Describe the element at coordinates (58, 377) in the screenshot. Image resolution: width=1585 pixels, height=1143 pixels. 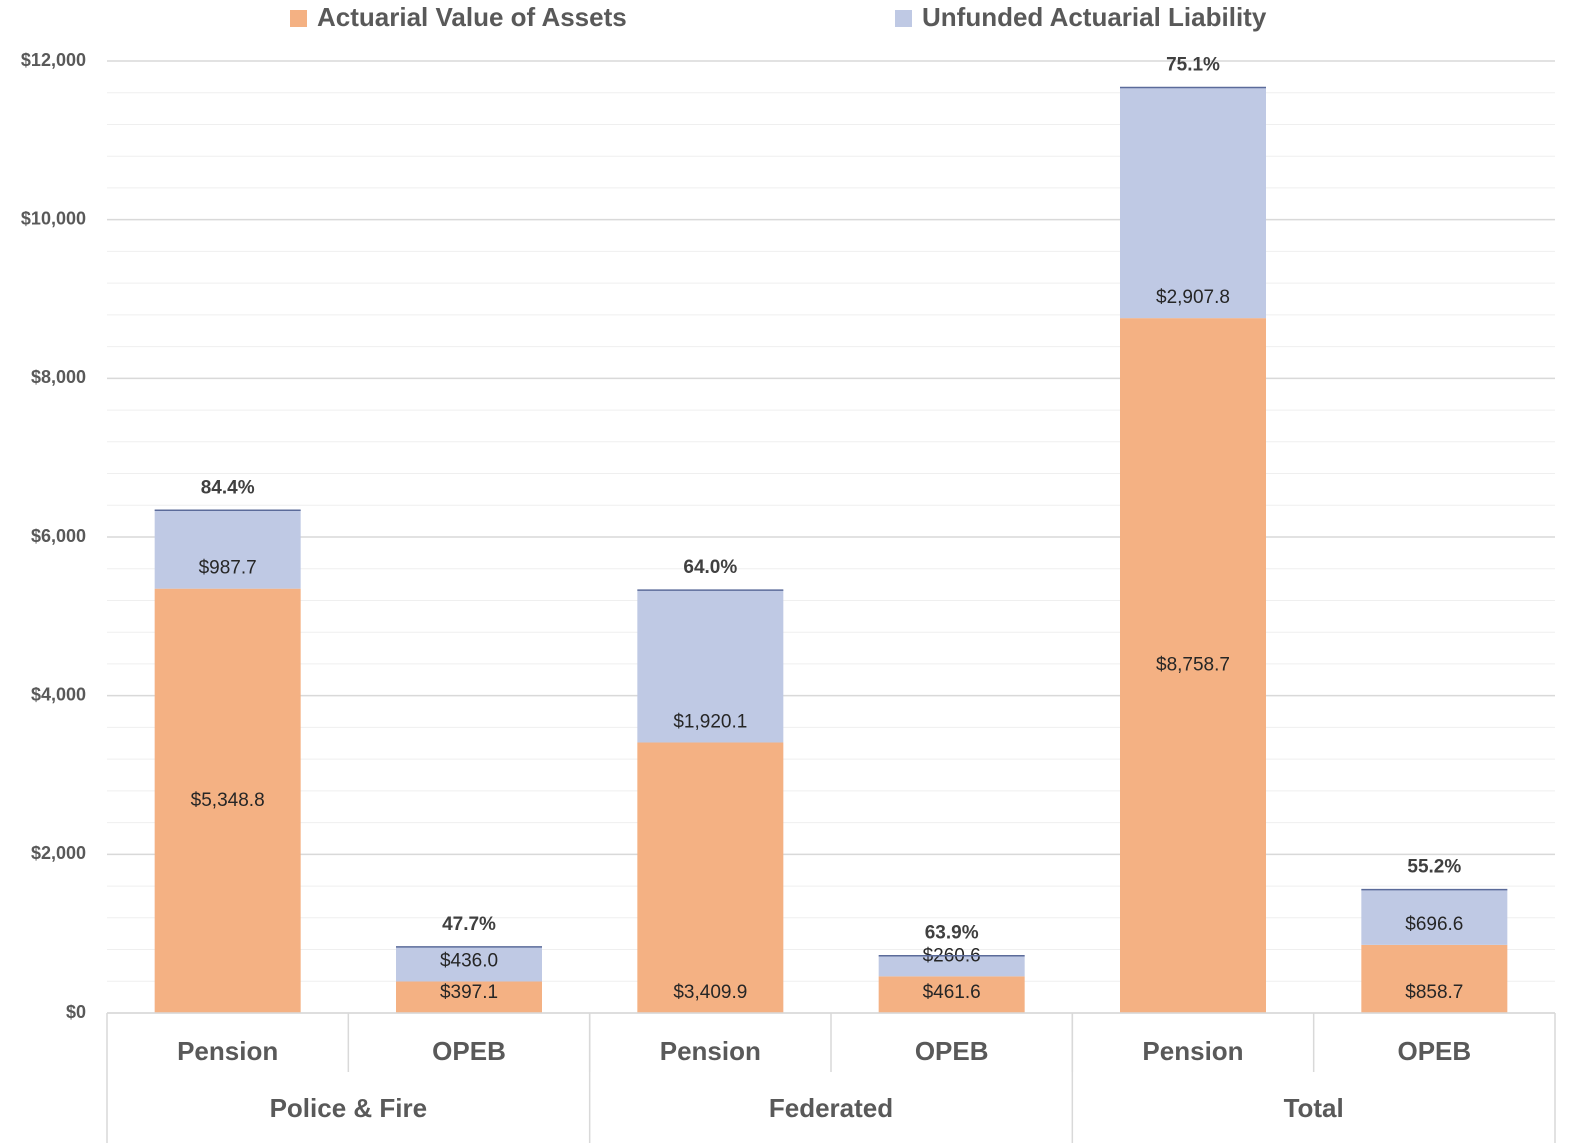
I see `y-tick-label: $8,000` at that location.